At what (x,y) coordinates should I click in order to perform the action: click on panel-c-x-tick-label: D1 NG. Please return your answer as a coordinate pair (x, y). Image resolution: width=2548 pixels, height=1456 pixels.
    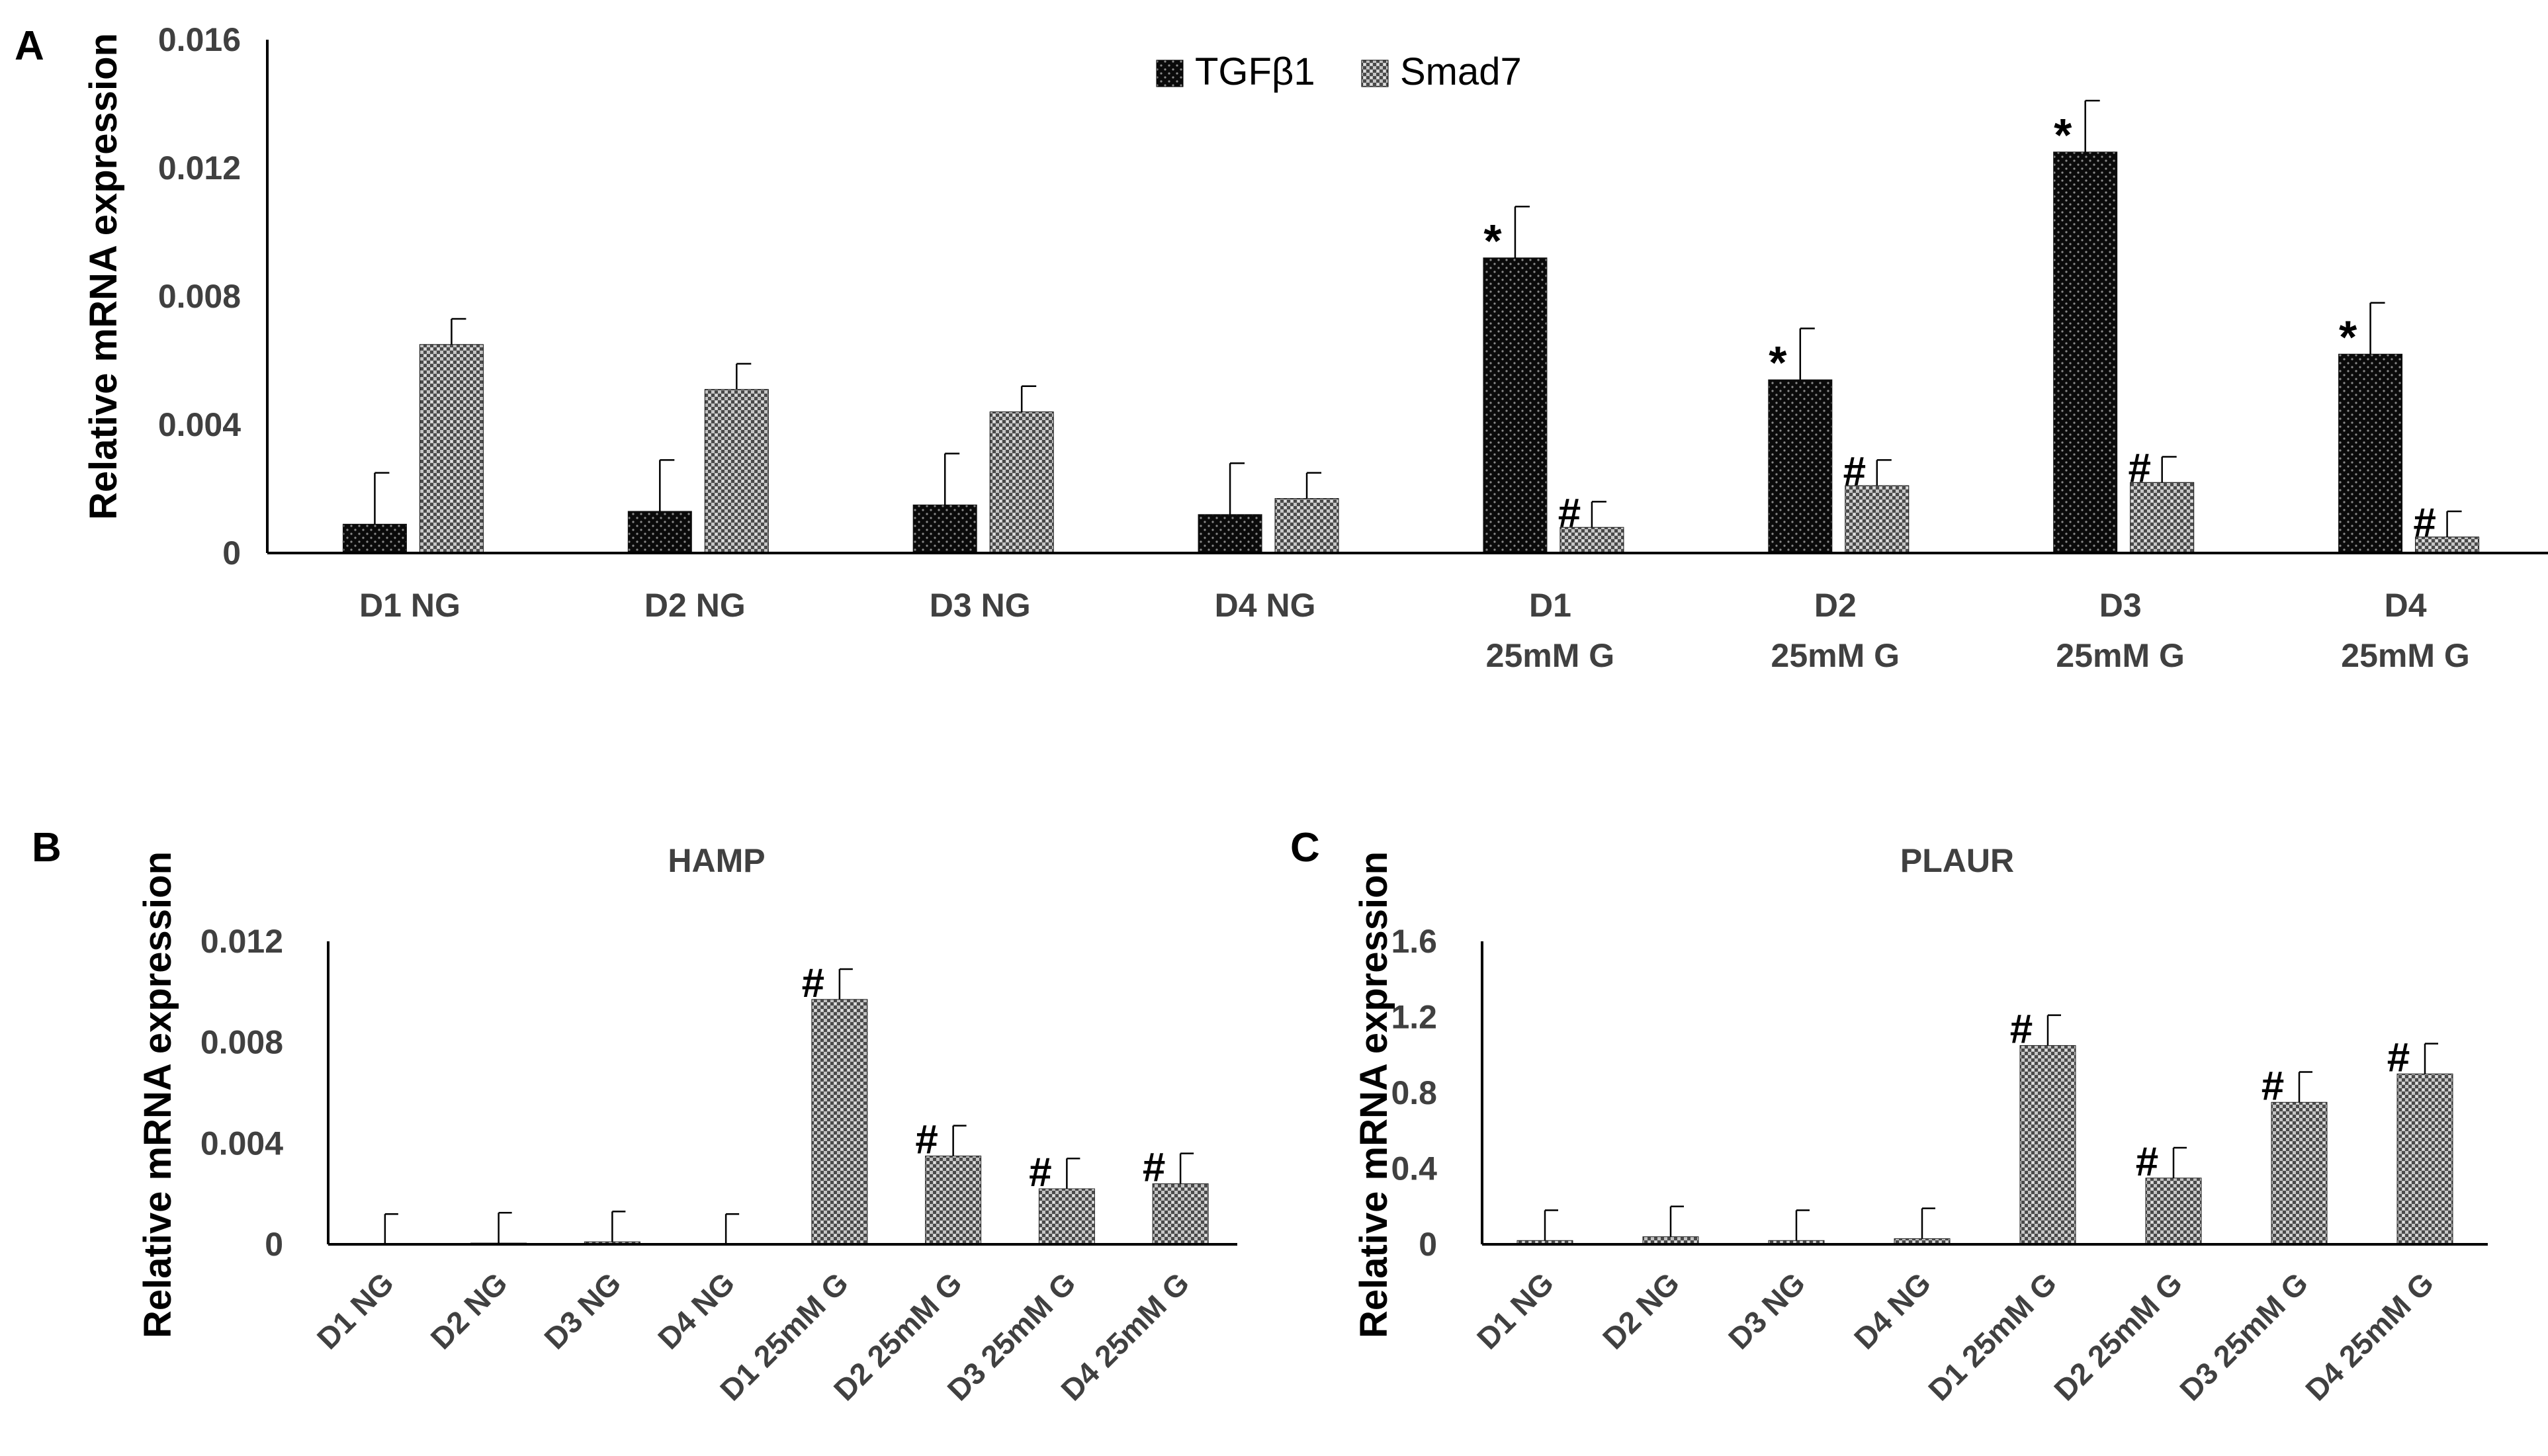
    Looking at the image, I should click on (1515, 1310).